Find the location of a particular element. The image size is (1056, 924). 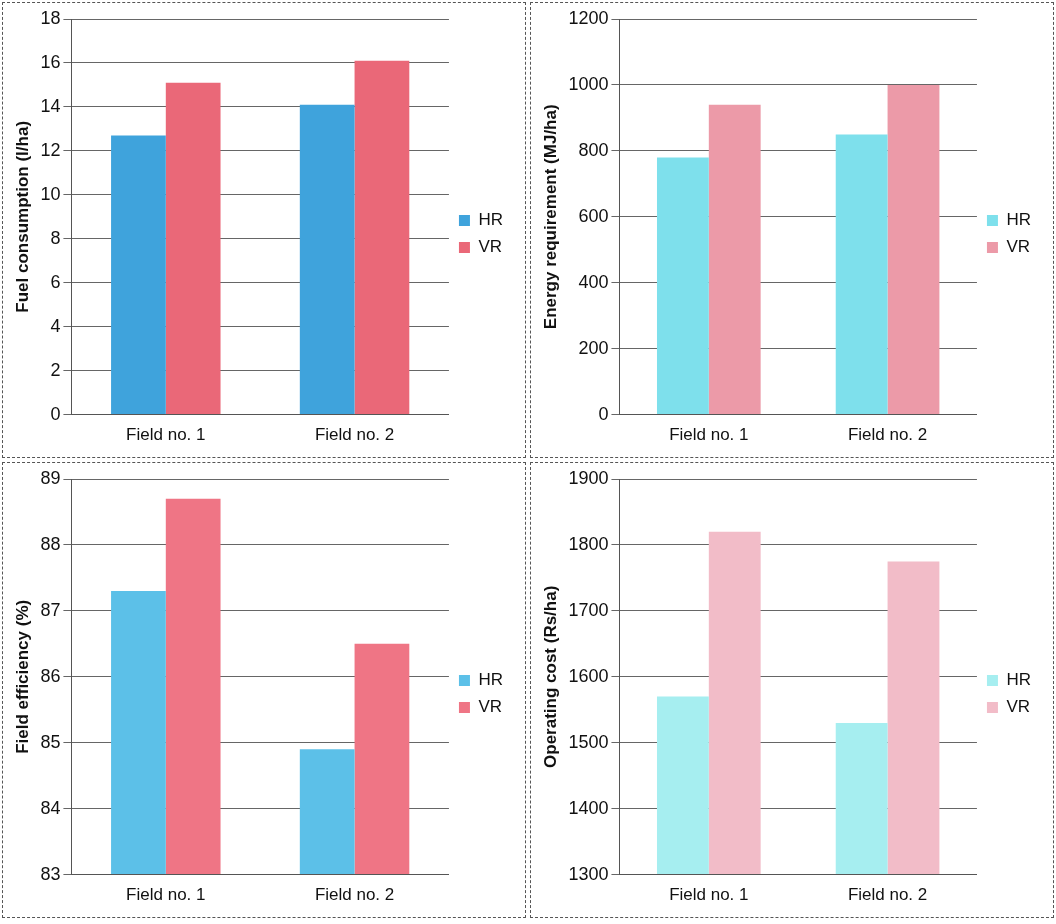

y-tick-label: 18 is located at coordinates (50, 17).